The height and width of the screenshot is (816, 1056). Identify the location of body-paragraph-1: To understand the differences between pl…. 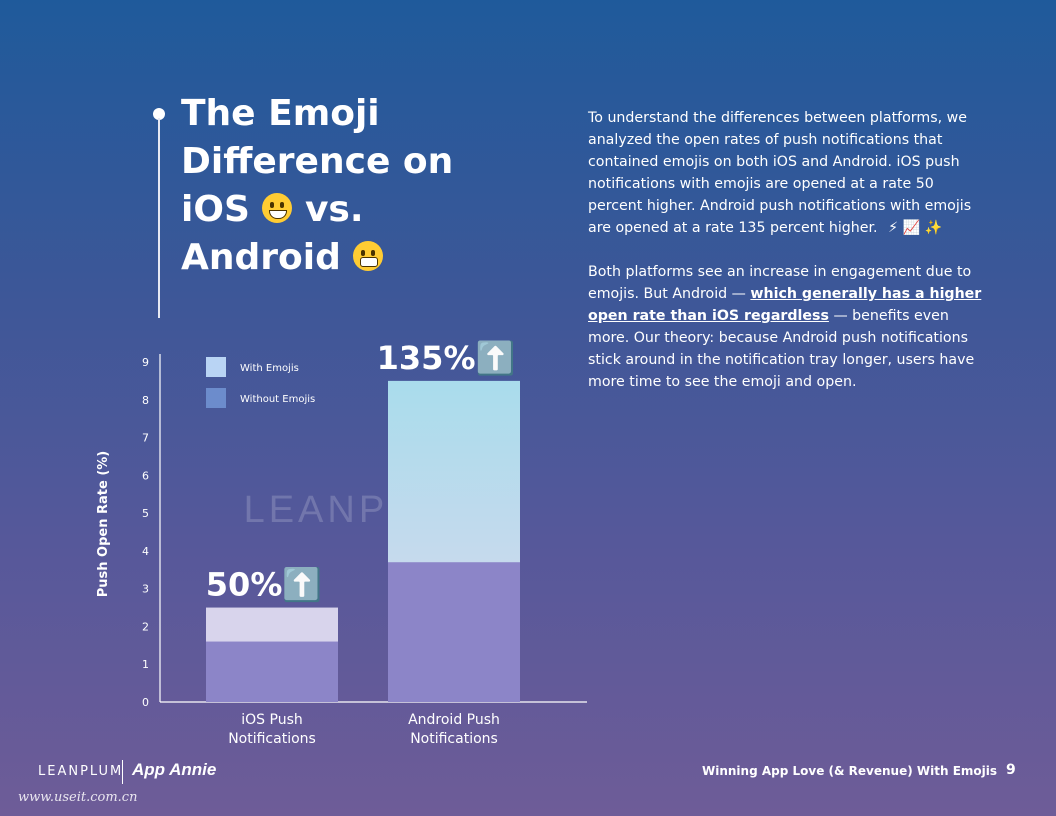
(788, 173).